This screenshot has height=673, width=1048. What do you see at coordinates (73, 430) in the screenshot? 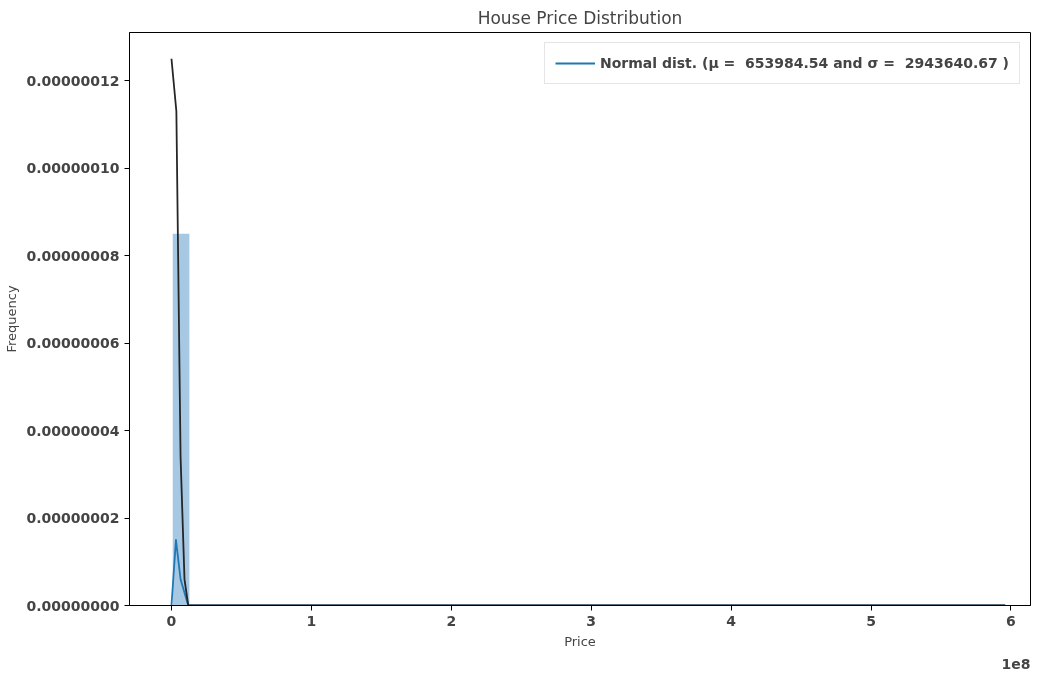
I see `y-tick-label: 0.00000004` at bounding box center [73, 430].